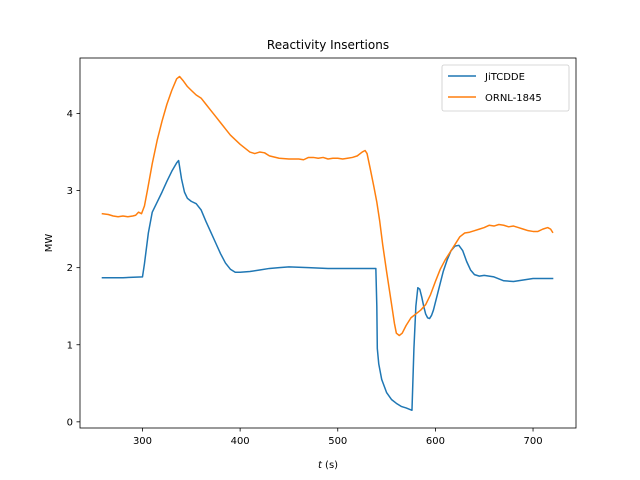 The height and width of the screenshot is (480, 640). I want to click on y-tick-label: 4, so click(70, 114).